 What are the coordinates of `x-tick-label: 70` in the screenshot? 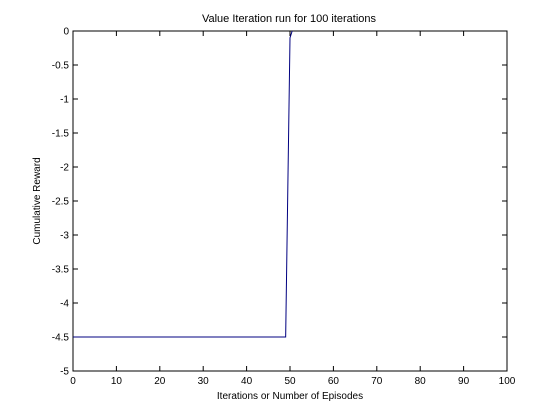 It's located at (377, 381).